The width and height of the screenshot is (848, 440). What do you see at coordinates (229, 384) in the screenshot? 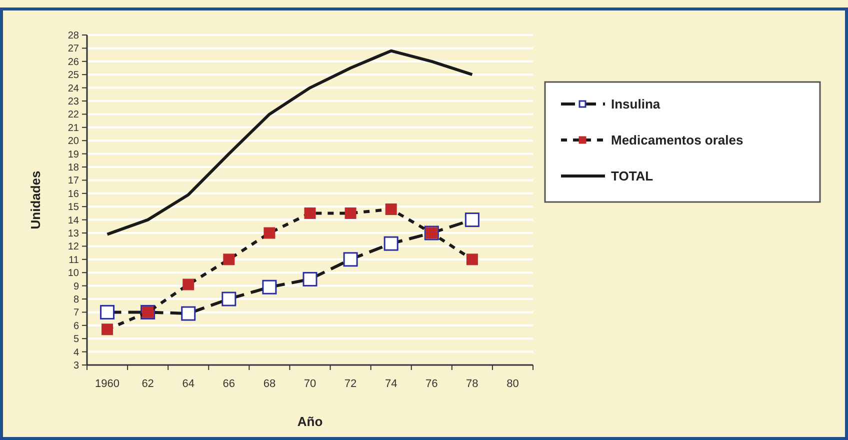
I see `x-tick-label: 66` at bounding box center [229, 384].